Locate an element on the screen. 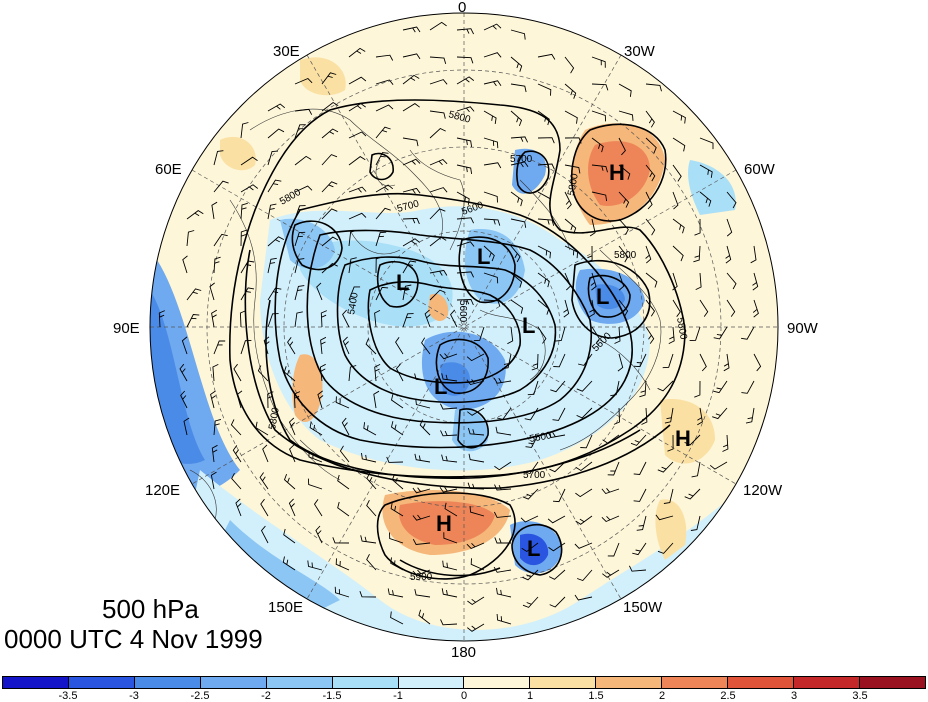  colorbar-tick-label: 3 is located at coordinates (794, 696).